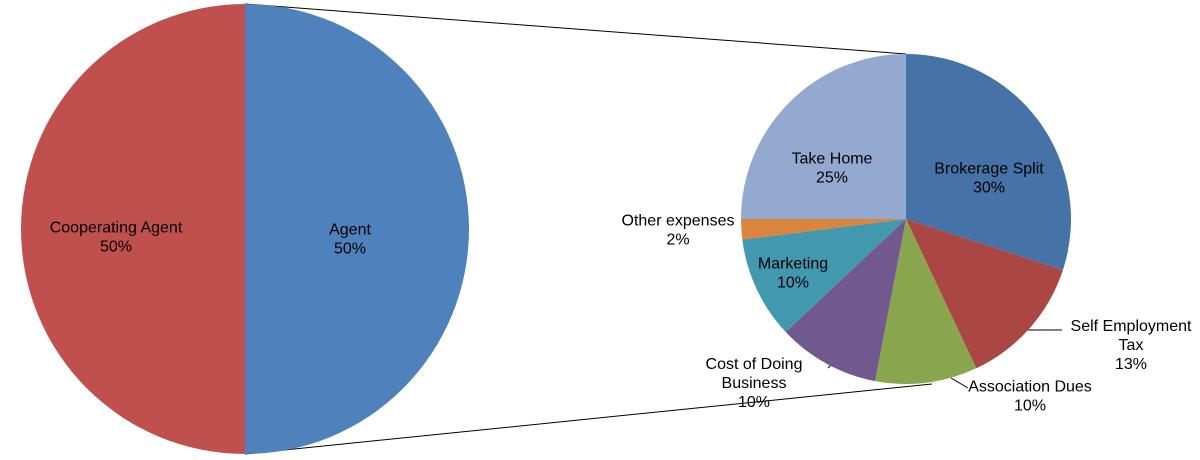  What do you see at coordinates (678, 231) in the screenshot?
I see `sub-label-other-expenses: Other expenses 2%` at bounding box center [678, 231].